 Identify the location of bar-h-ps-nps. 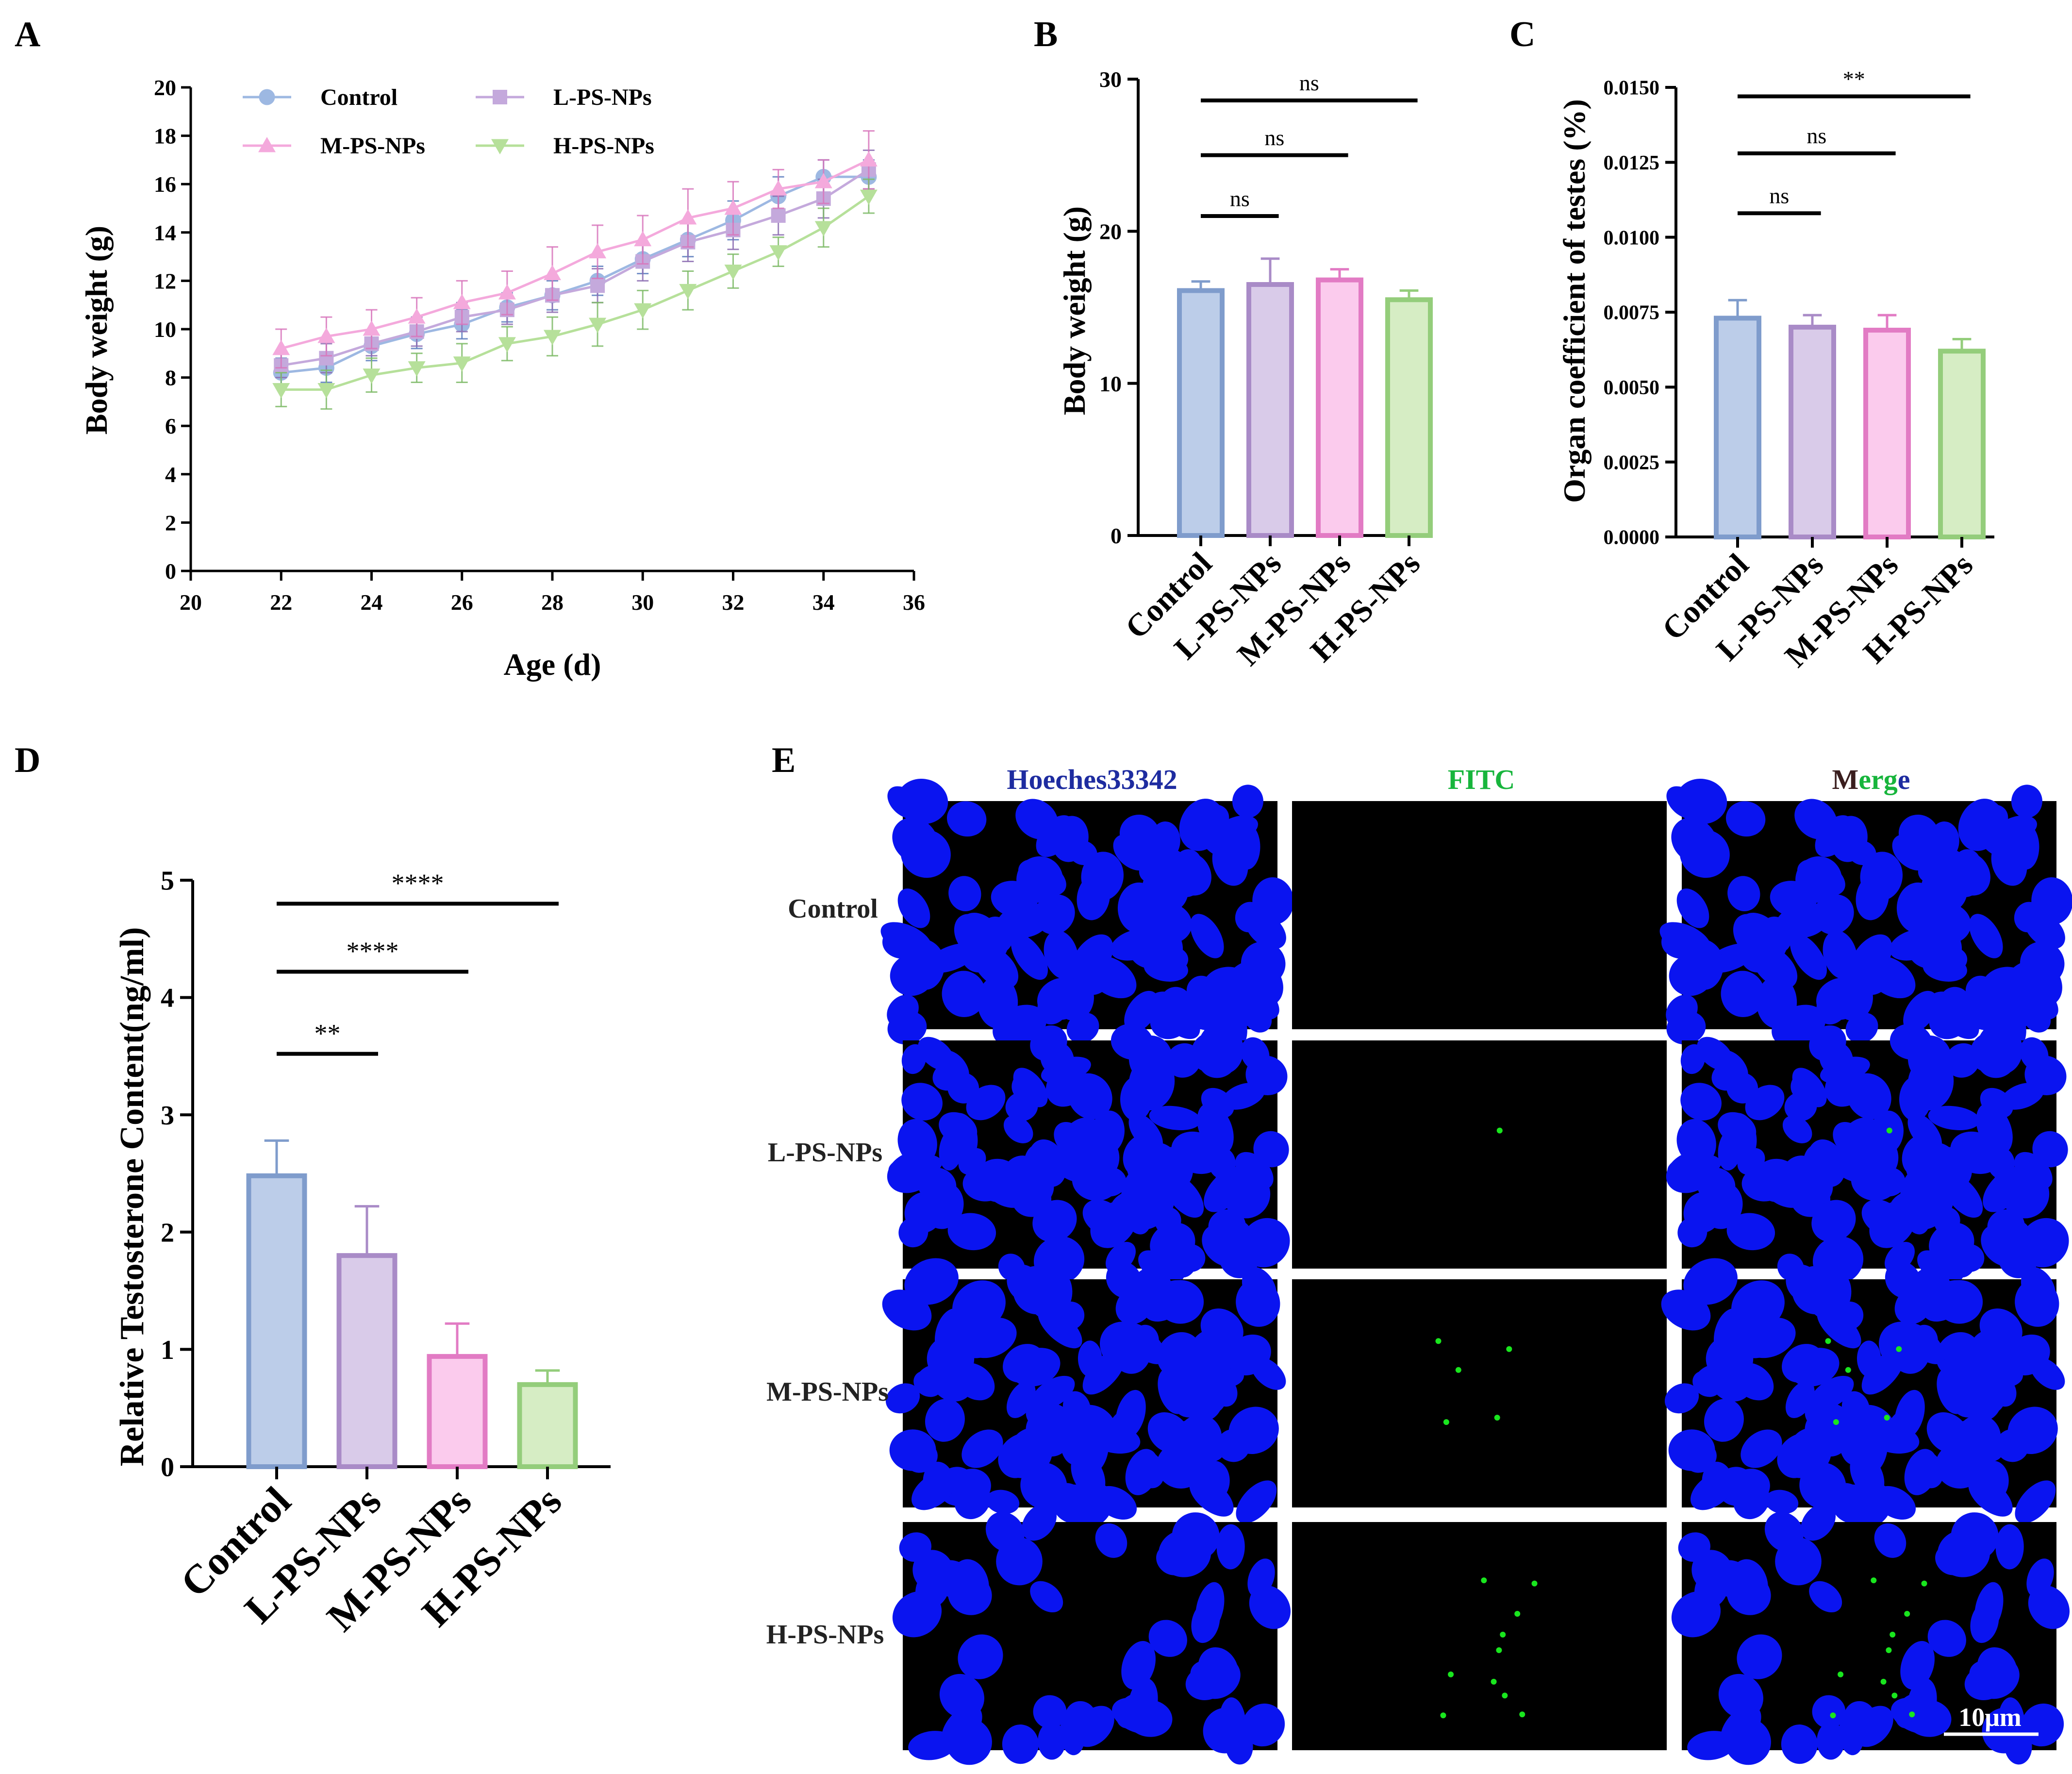
(547, 1425).